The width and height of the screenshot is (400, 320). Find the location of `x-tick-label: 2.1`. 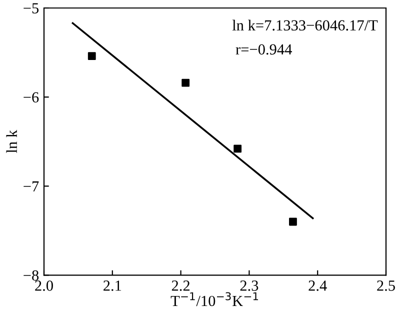

x-tick-label: 2.1 is located at coordinates (113, 285).